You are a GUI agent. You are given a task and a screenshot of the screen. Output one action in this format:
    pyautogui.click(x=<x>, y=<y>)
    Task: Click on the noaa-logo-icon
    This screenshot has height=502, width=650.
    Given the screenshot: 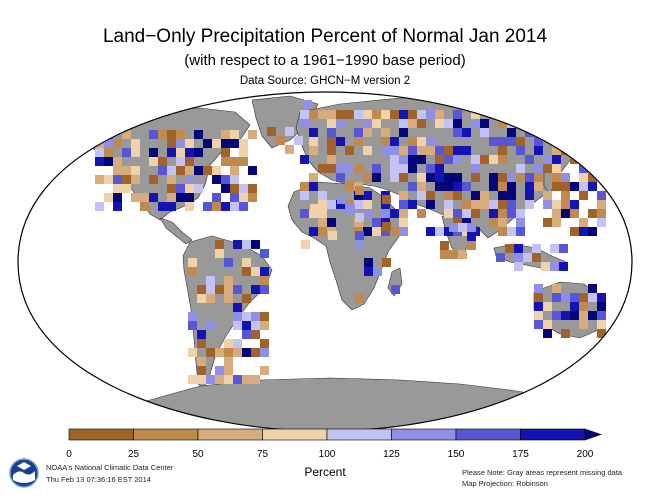 What is the action you would take?
    pyautogui.click(x=24, y=473)
    